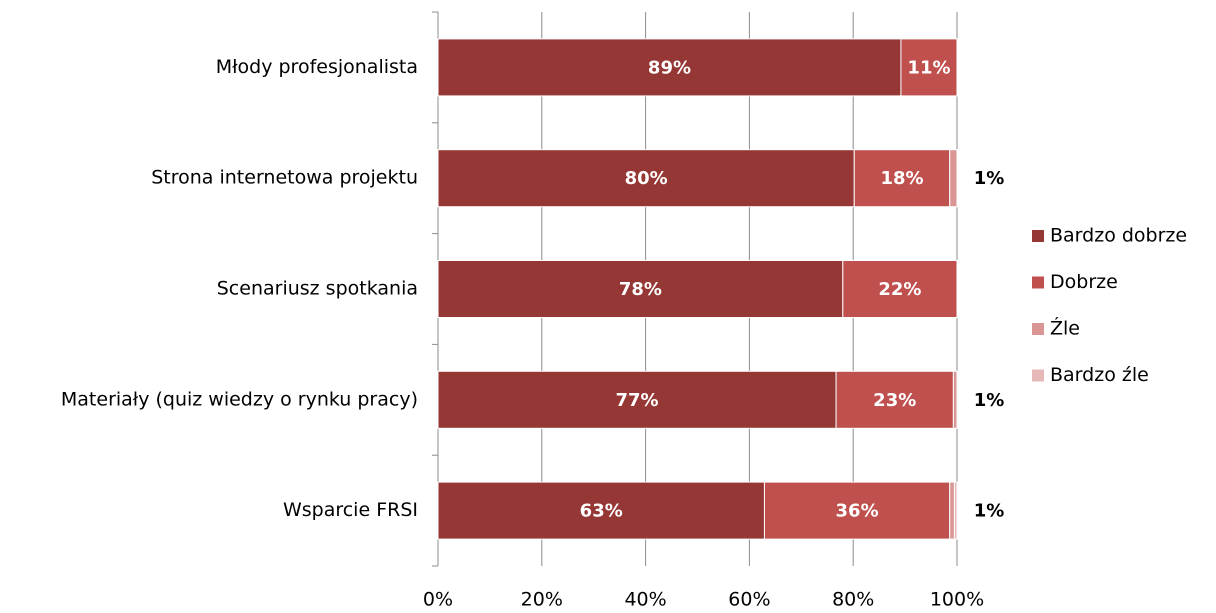 The image size is (1216, 613). I want to click on value-label: 36%, so click(857, 511).